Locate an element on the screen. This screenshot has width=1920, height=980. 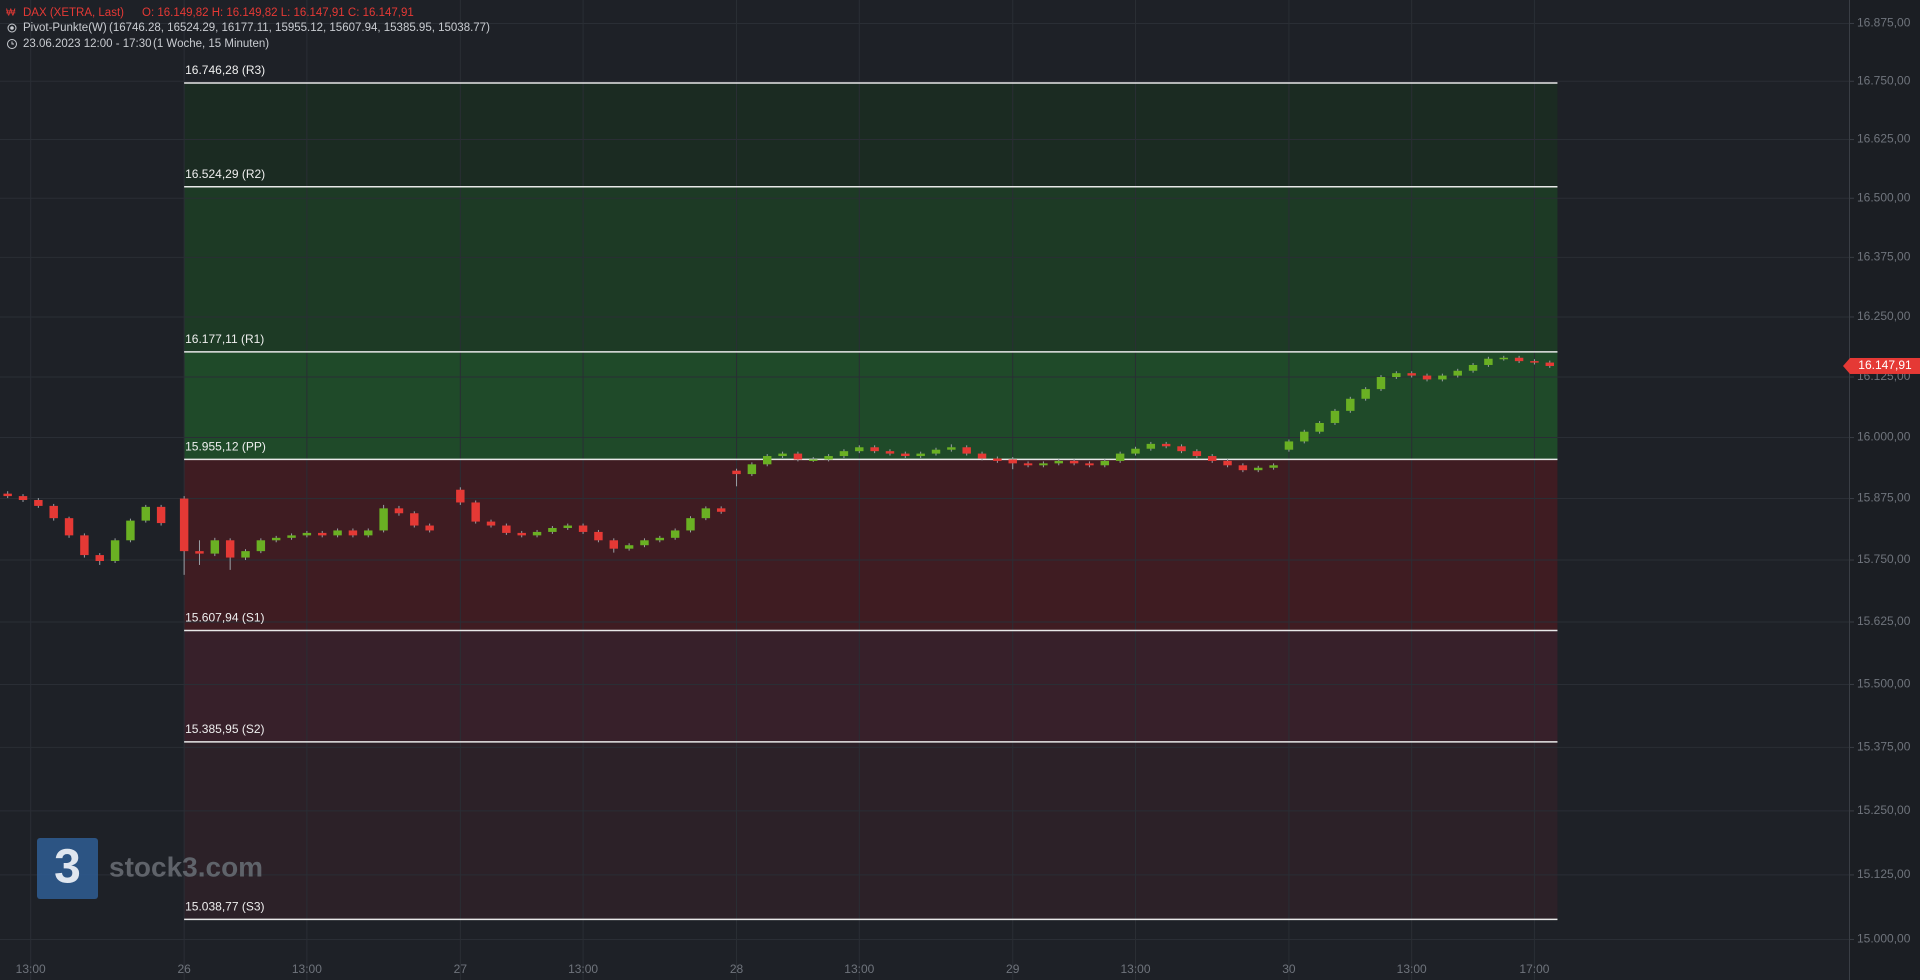
y-tick-label: 15.625,00 is located at coordinates (1884, 621).